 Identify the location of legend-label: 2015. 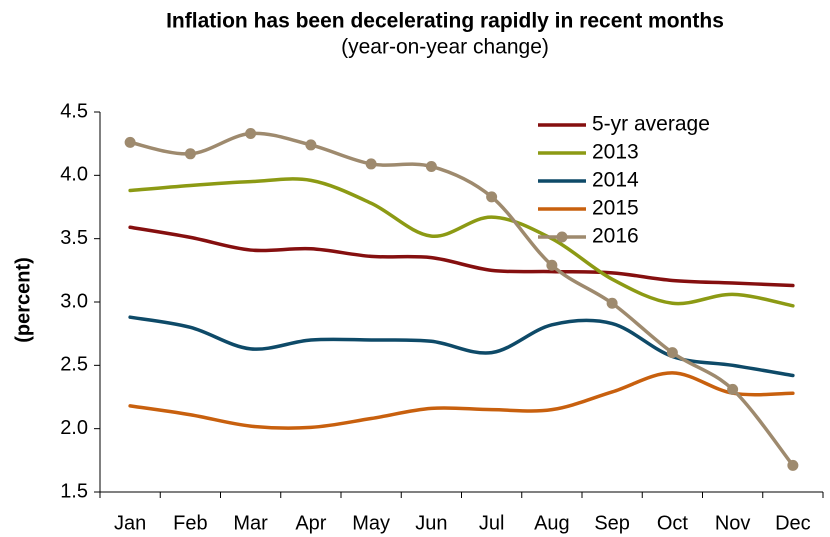
(615, 208).